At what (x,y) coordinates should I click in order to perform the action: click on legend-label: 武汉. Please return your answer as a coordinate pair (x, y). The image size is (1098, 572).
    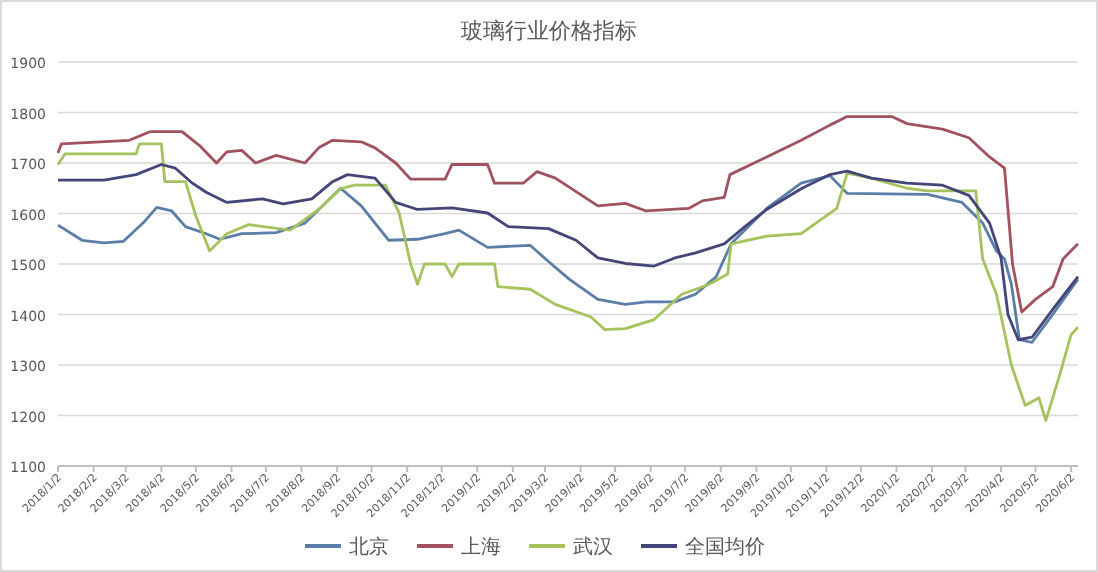
    Looking at the image, I should click on (593, 547).